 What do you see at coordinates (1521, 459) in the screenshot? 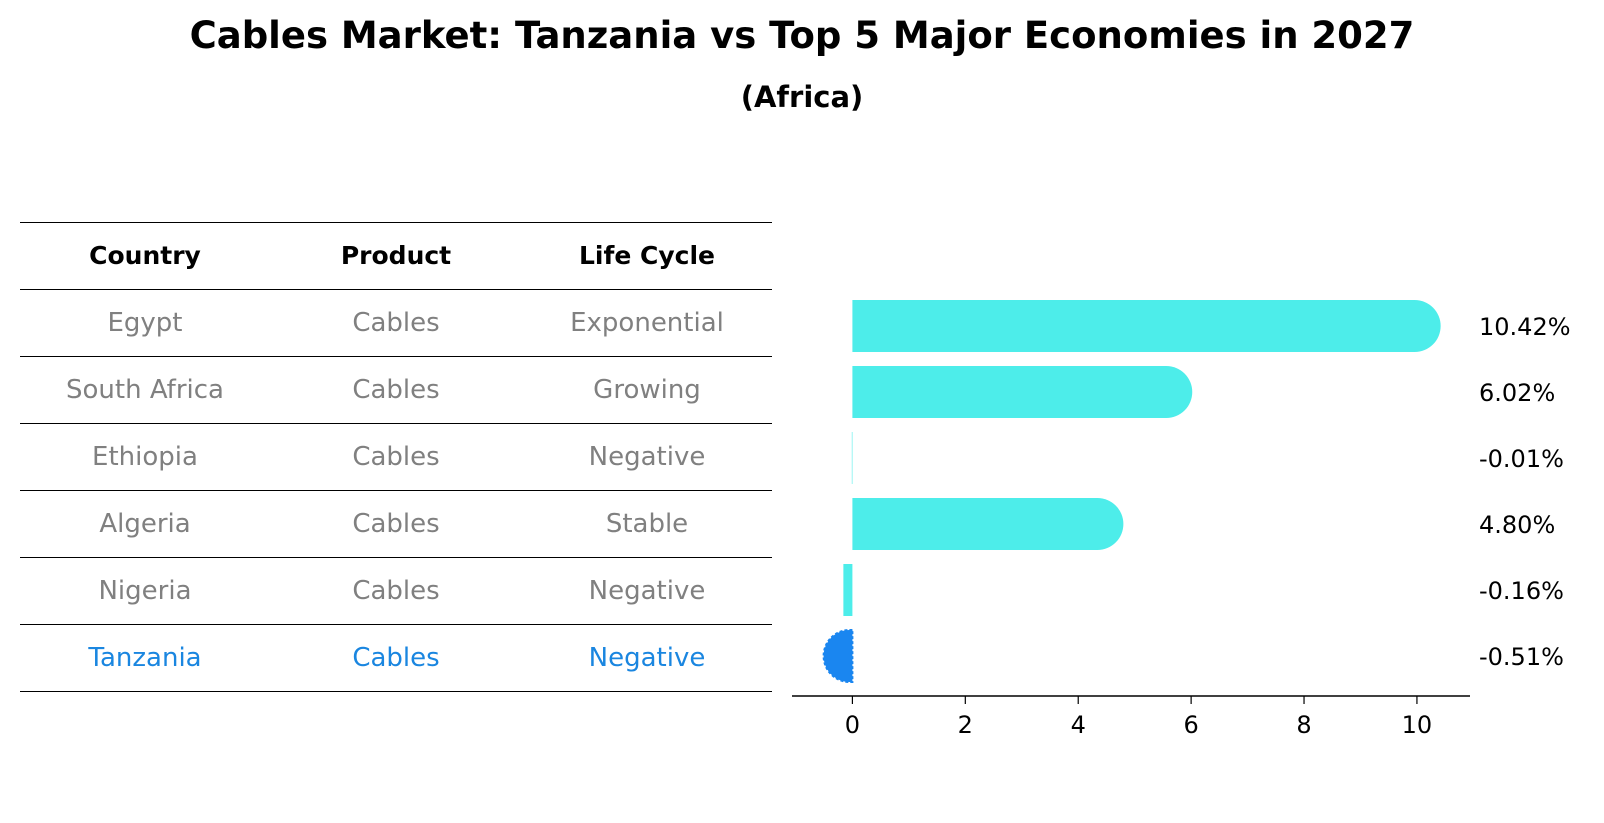
I see `bar-value-label: -0.01%` at bounding box center [1521, 459].